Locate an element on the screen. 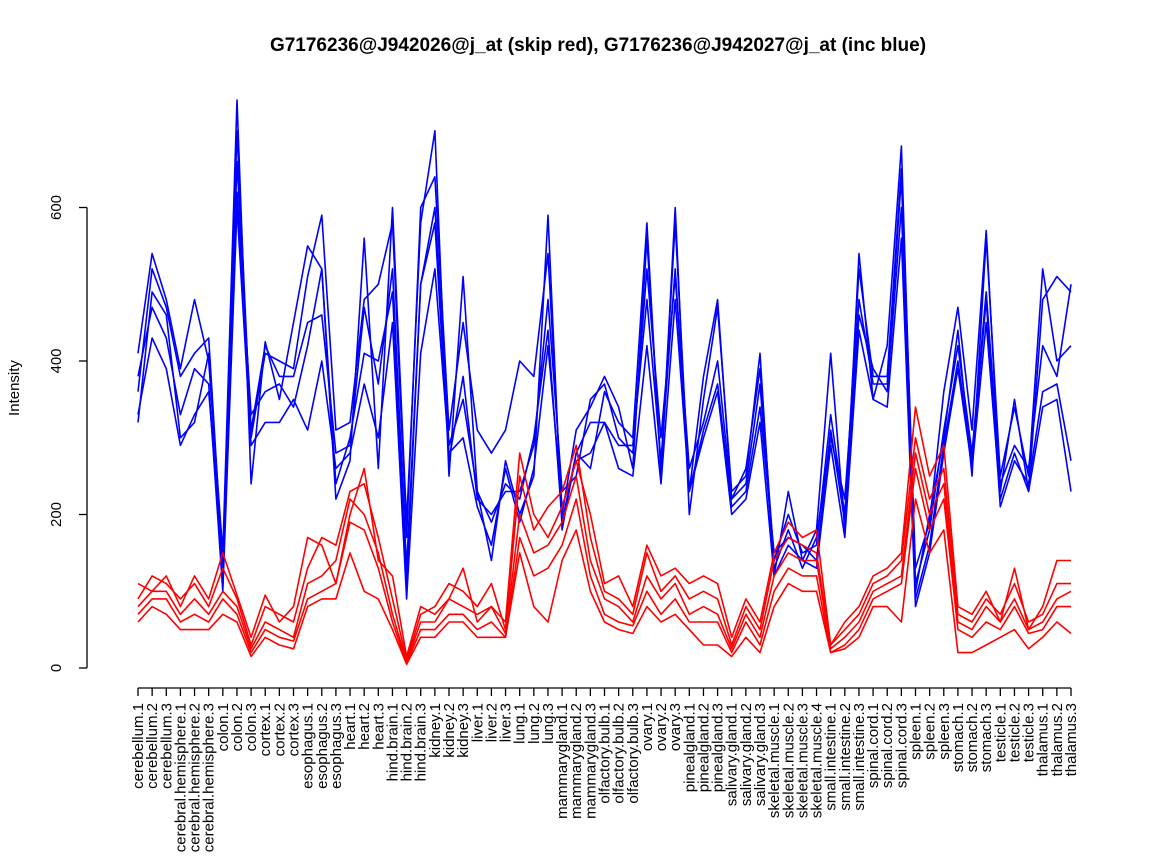  x-tick-label: thalamus.2 is located at coordinates (1057, 739).